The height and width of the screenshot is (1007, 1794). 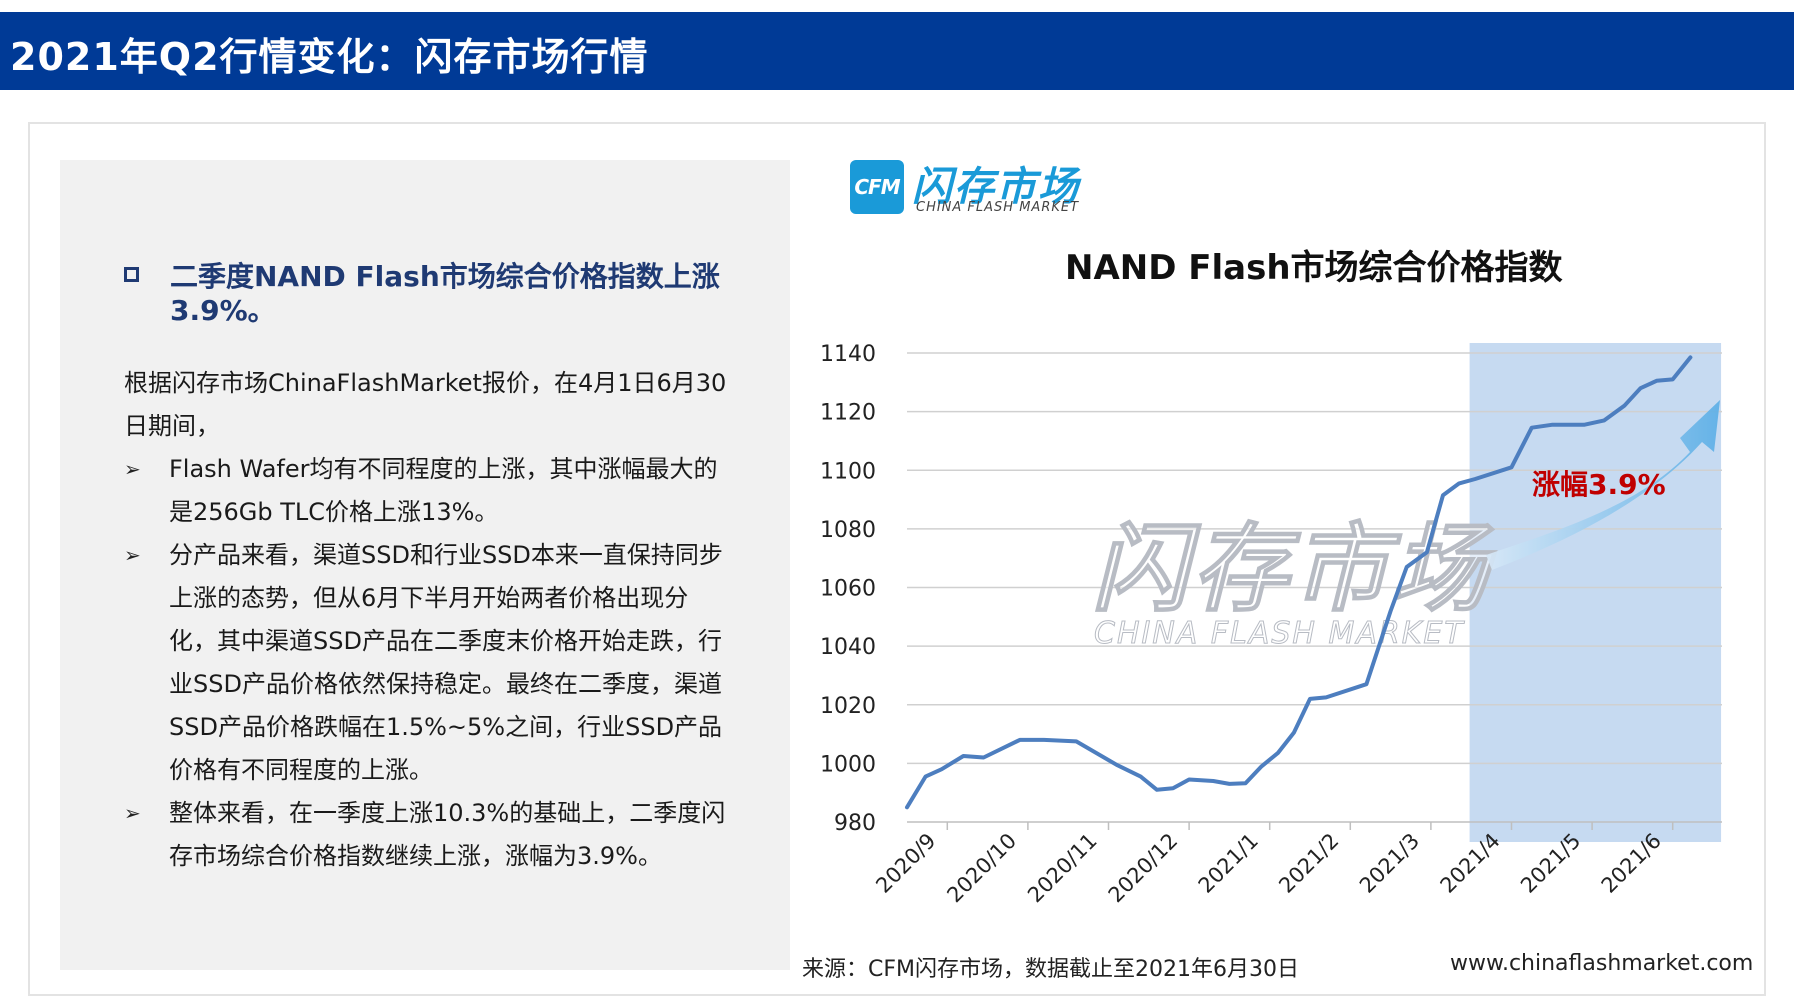 What do you see at coordinates (848, 706) in the screenshot?
I see `y-tick-label: 1020` at bounding box center [848, 706].